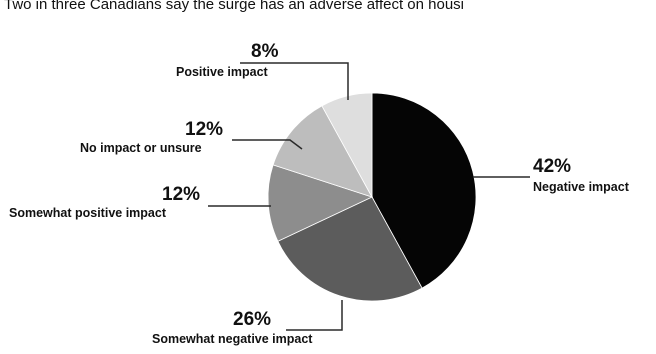 The height and width of the screenshot is (354, 656). I want to click on no-impact-label: No impact or unsure, so click(141, 148).